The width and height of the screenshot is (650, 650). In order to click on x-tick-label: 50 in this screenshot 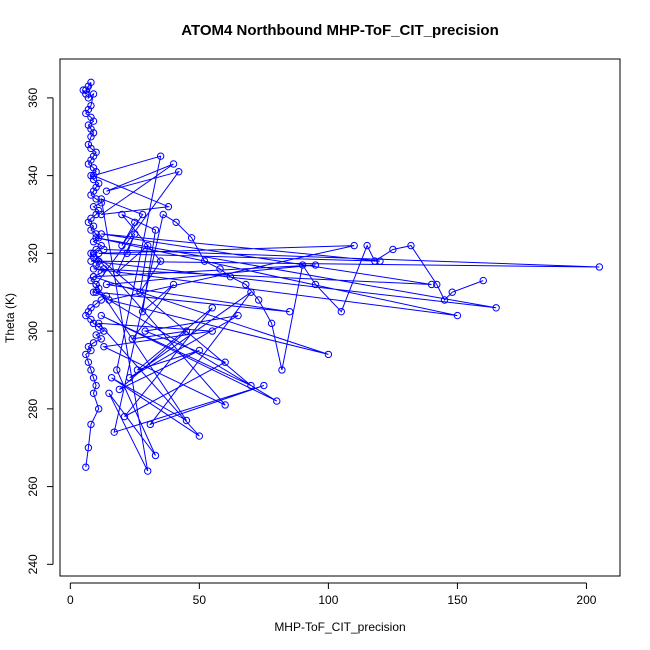, I will do `click(200, 600)`.